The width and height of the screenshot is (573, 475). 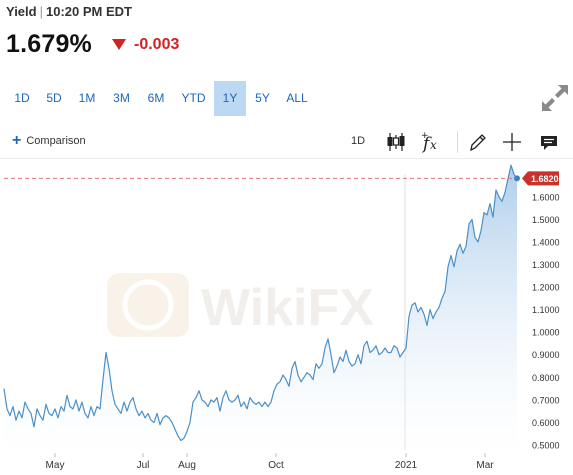 I want to click on svg-text: x, so click(x=433, y=145).